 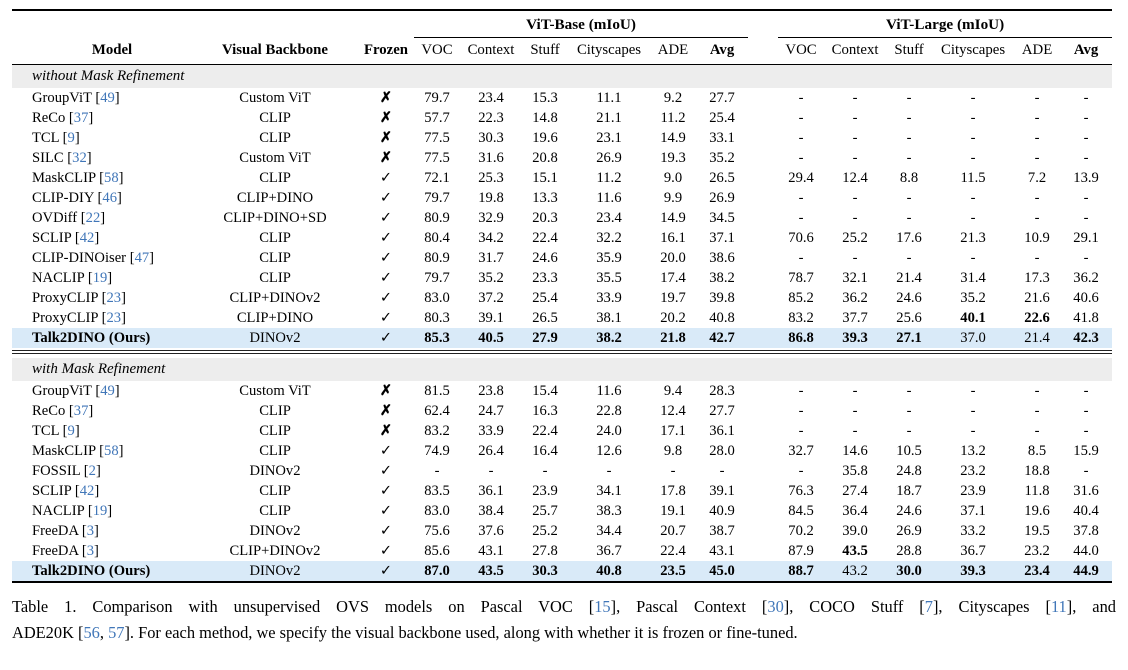 What do you see at coordinates (1037, 530) in the screenshot?
I see `value-cell-large: 19.5` at bounding box center [1037, 530].